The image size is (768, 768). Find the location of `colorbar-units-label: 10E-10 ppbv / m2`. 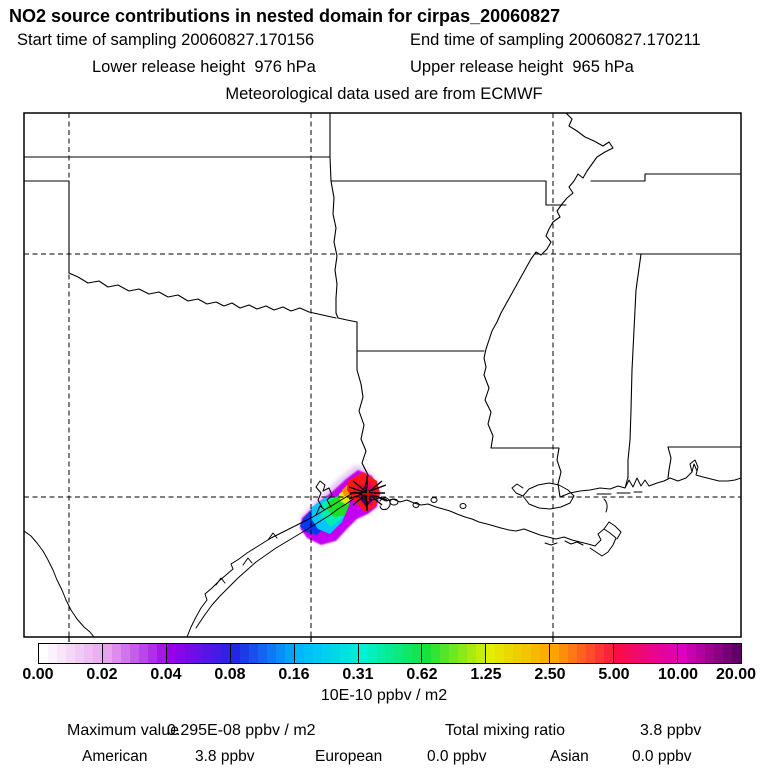

colorbar-units-label: 10E-10 ppbv / m2 is located at coordinates (384, 695).